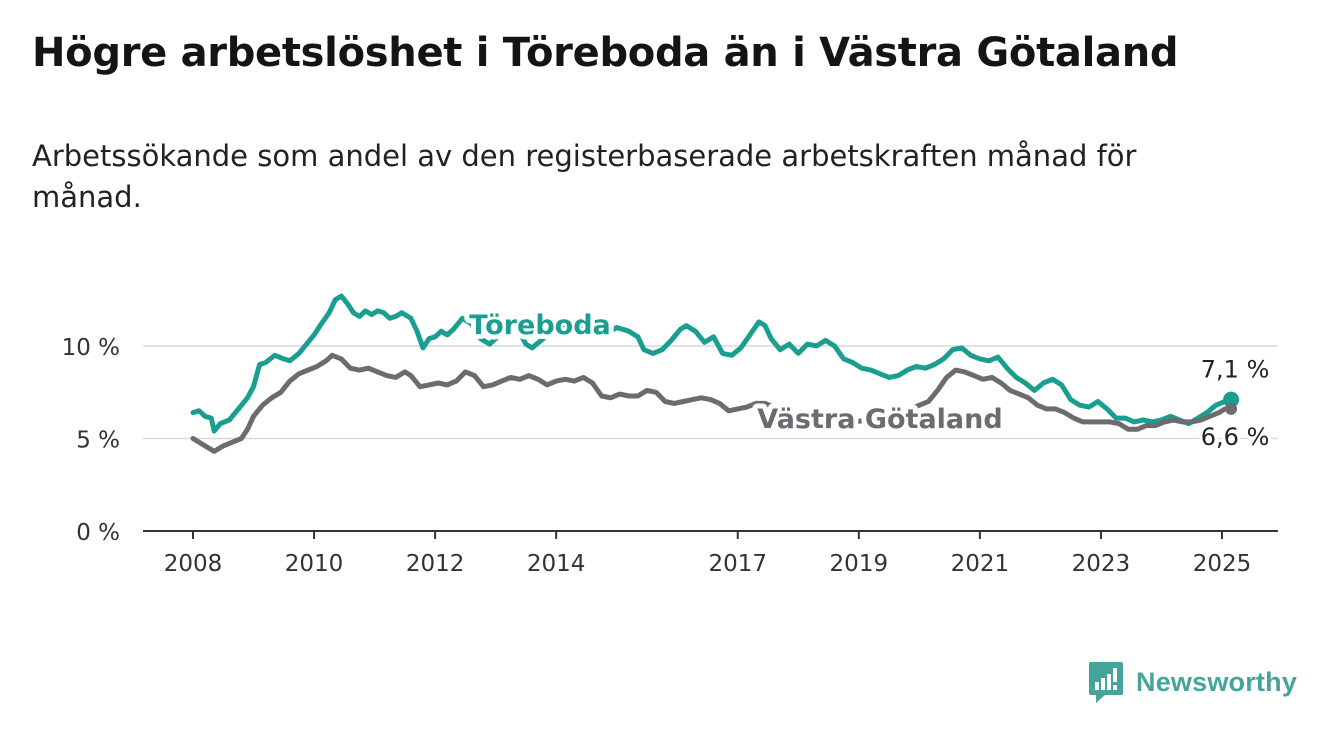 Image resolution: width=1340 pixels, height=734 pixels. What do you see at coordinates (98, 533) in the screenshot?
I see `y-tick-label: 0 %` at bounding box center [98, 533].